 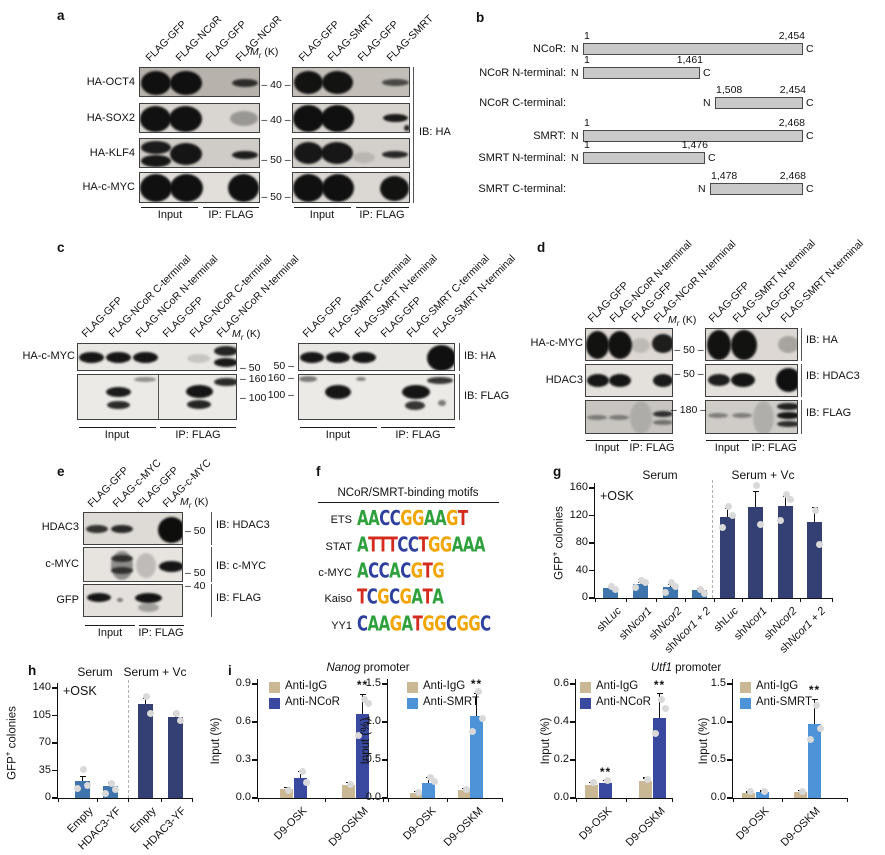 I want to click on legend-swatch, so click(x=274, y=687).